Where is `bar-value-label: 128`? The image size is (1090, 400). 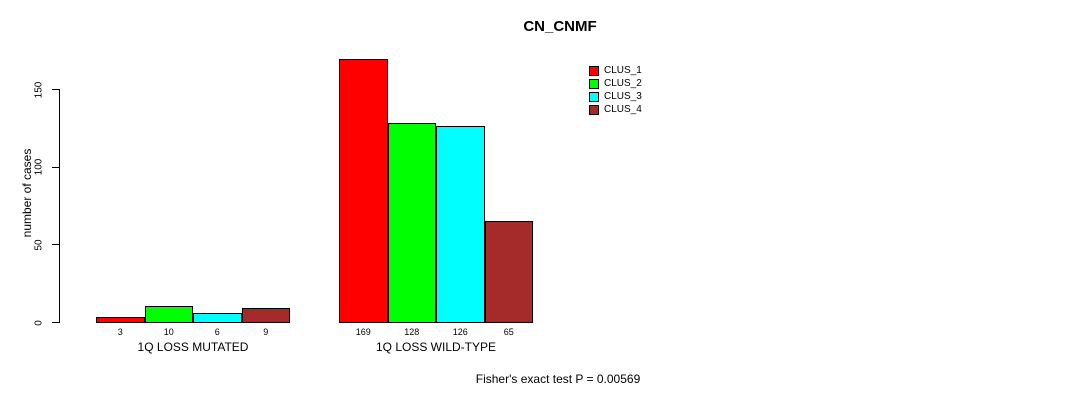
bar-value-label: 128 is located at coordinates (412, 332).